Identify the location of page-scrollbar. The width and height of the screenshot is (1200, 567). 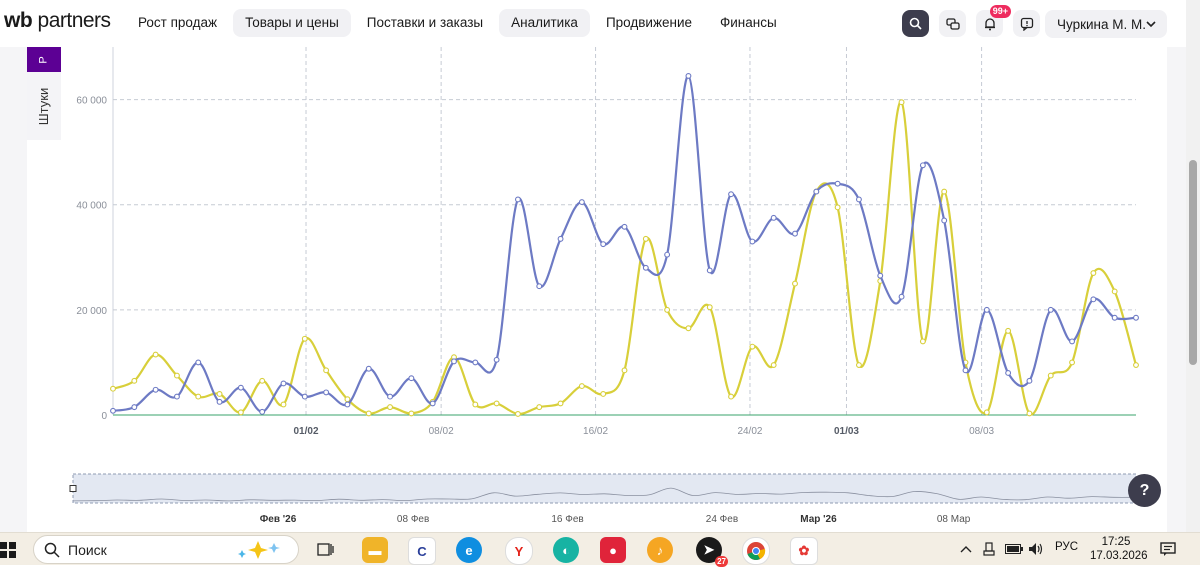
(1193, 266).